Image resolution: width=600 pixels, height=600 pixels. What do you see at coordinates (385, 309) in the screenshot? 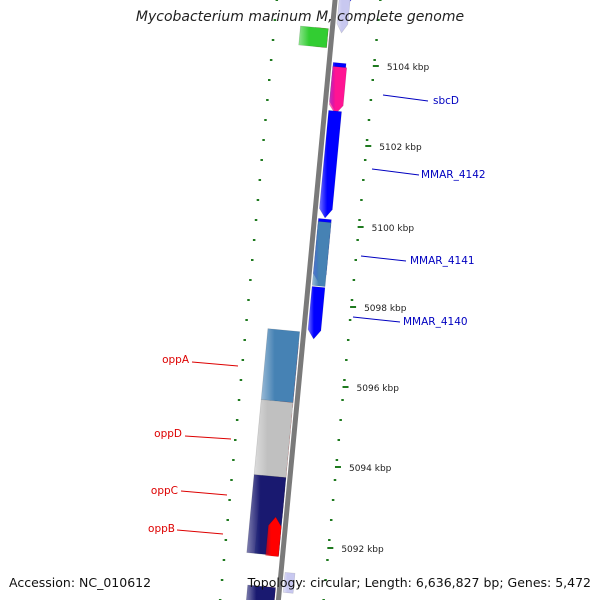
I see `scale-label: 5098 kbp` at bounding box center [385, 309].